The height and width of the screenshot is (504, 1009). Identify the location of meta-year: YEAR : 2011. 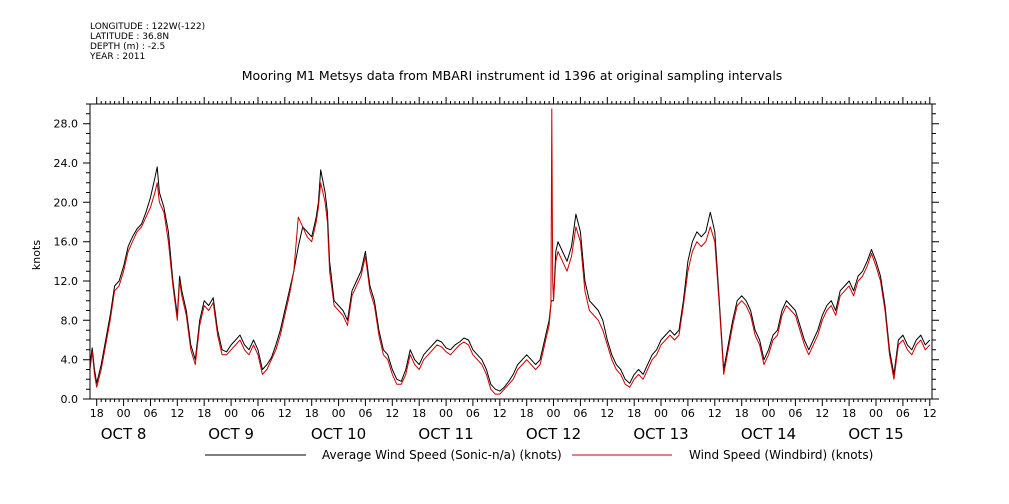
(117, 57).